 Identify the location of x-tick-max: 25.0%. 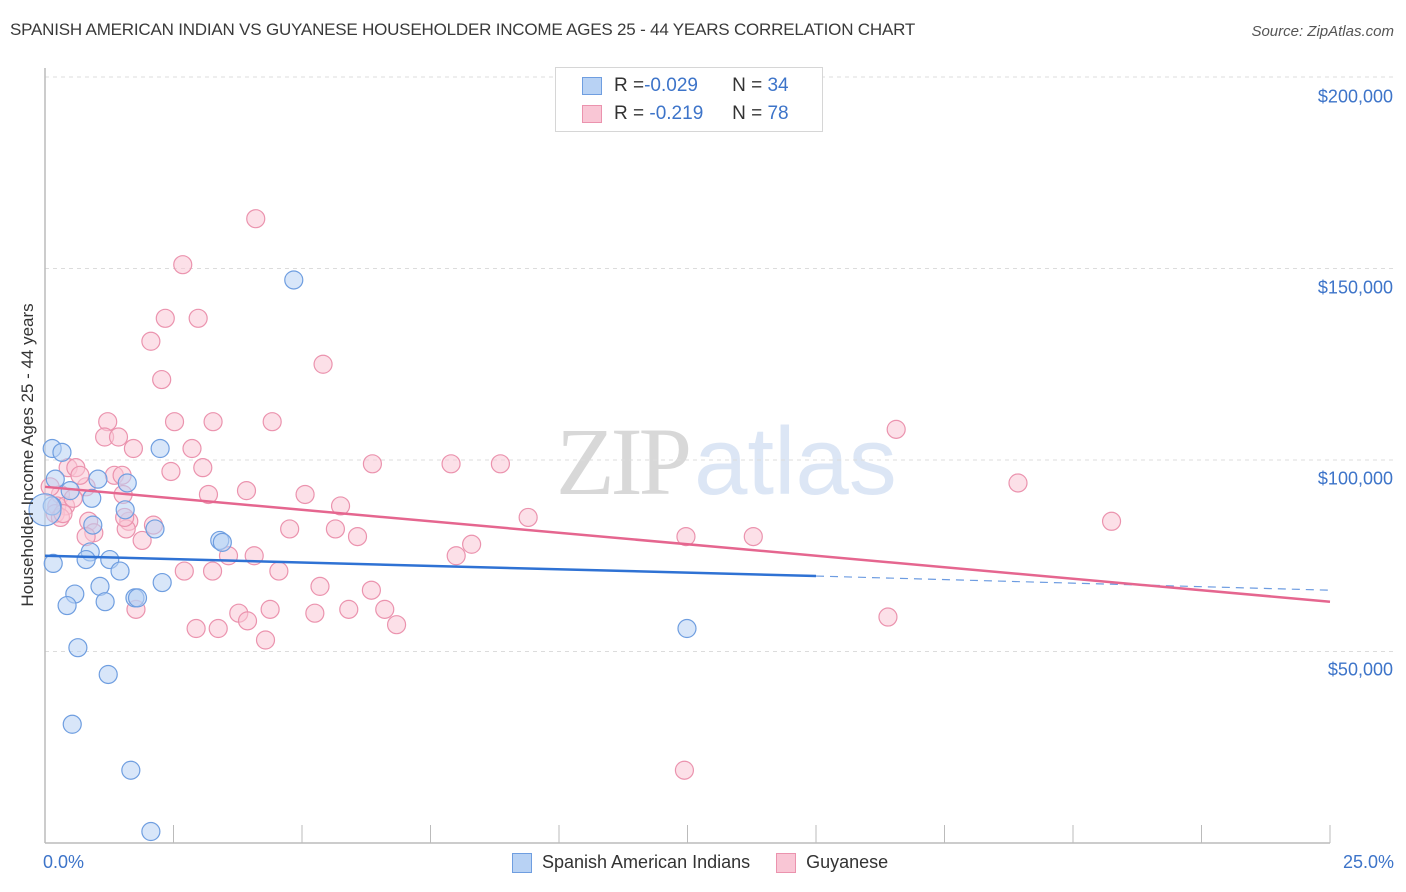
(1368, 862).